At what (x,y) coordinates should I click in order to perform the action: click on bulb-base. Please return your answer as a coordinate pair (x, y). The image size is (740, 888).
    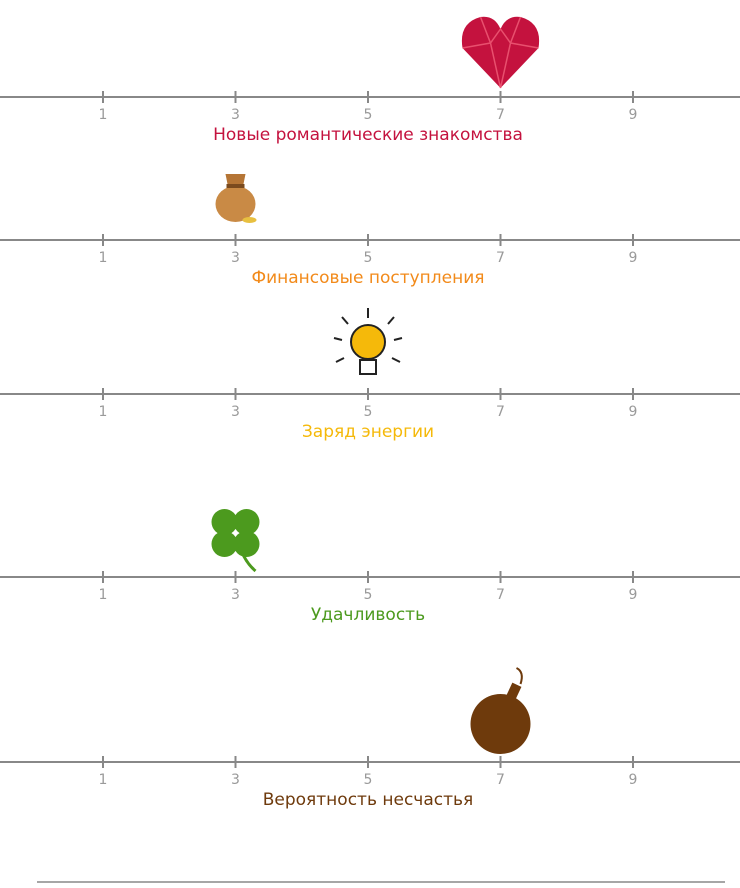
    Looking at the image, I should click on (368, 367).